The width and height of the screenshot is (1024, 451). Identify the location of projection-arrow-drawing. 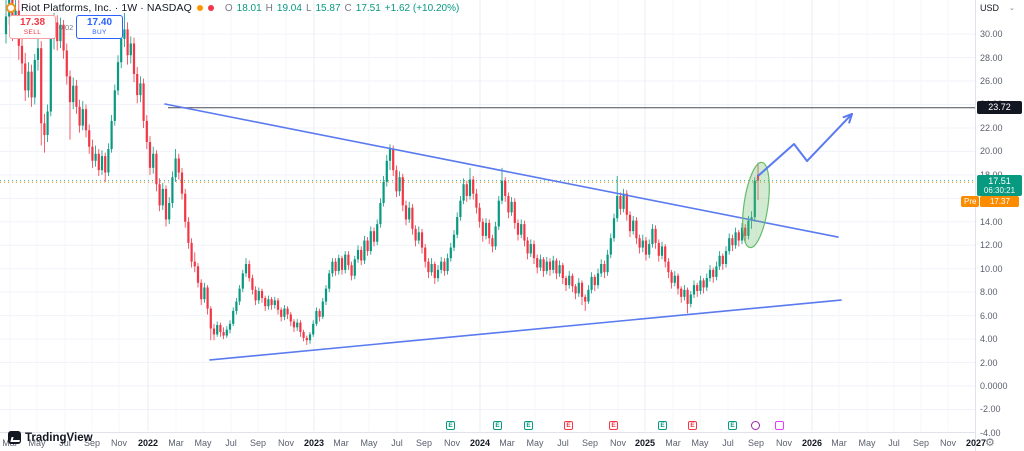
(805, 145).